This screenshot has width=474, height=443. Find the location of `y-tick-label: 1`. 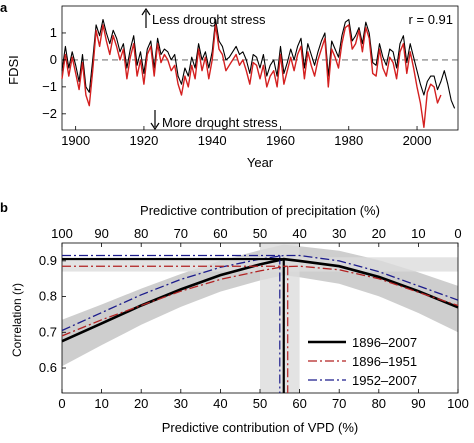

y-tick-label: 1 is located at coordinates (53, 32).